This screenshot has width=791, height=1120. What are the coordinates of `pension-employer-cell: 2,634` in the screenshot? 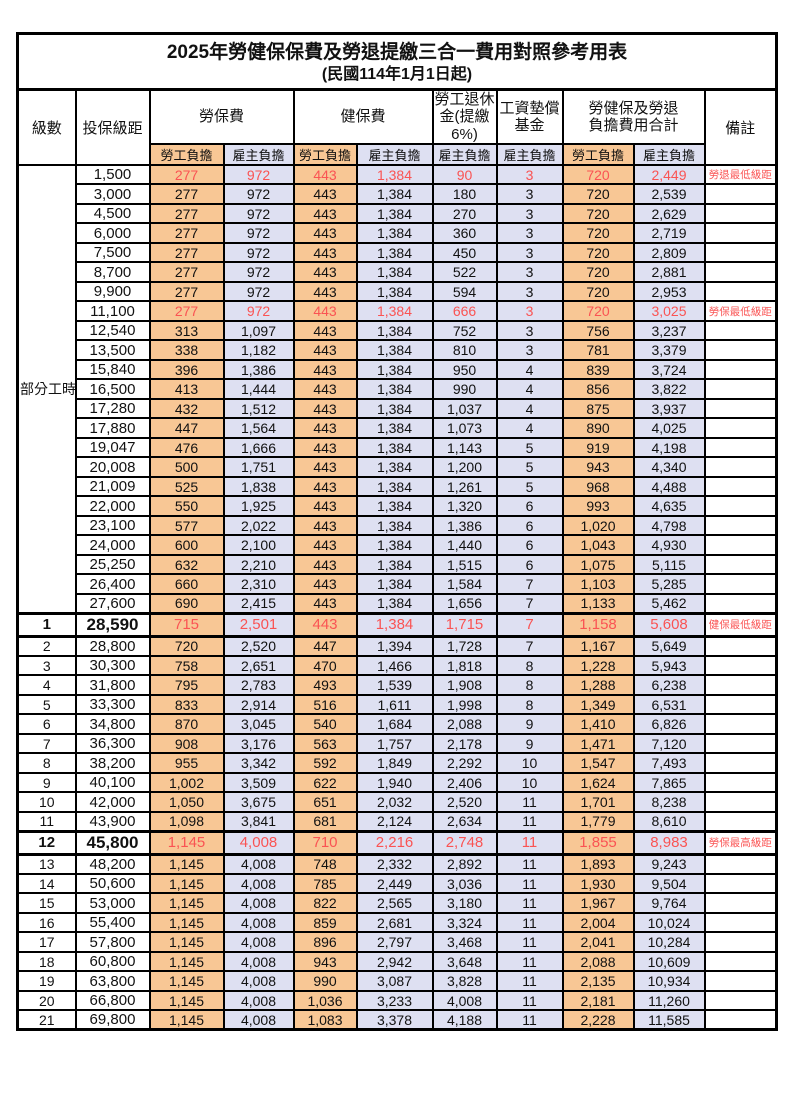 It's located at (464, 821).